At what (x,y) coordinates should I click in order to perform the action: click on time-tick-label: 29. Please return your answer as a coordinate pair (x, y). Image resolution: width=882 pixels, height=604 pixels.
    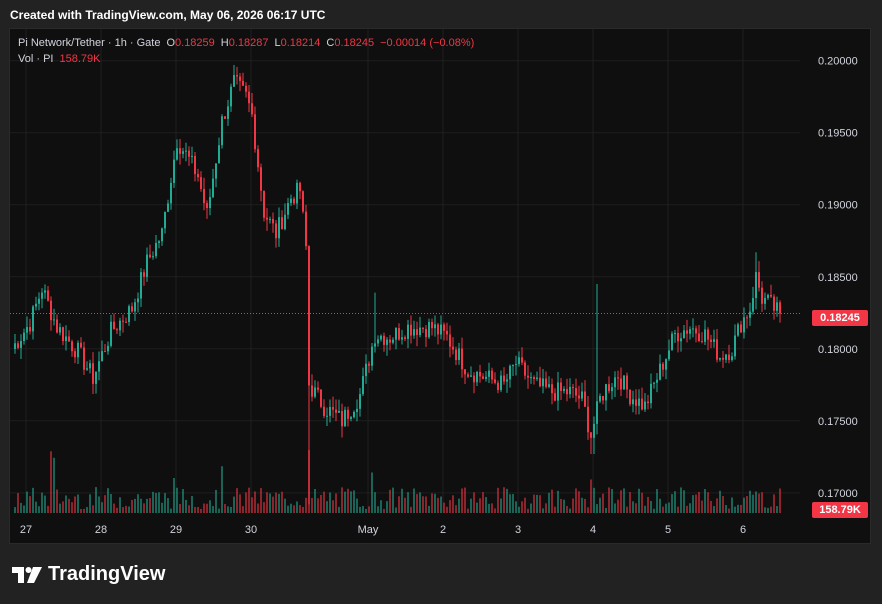
    Looking at the image, I should click on (176, 530).